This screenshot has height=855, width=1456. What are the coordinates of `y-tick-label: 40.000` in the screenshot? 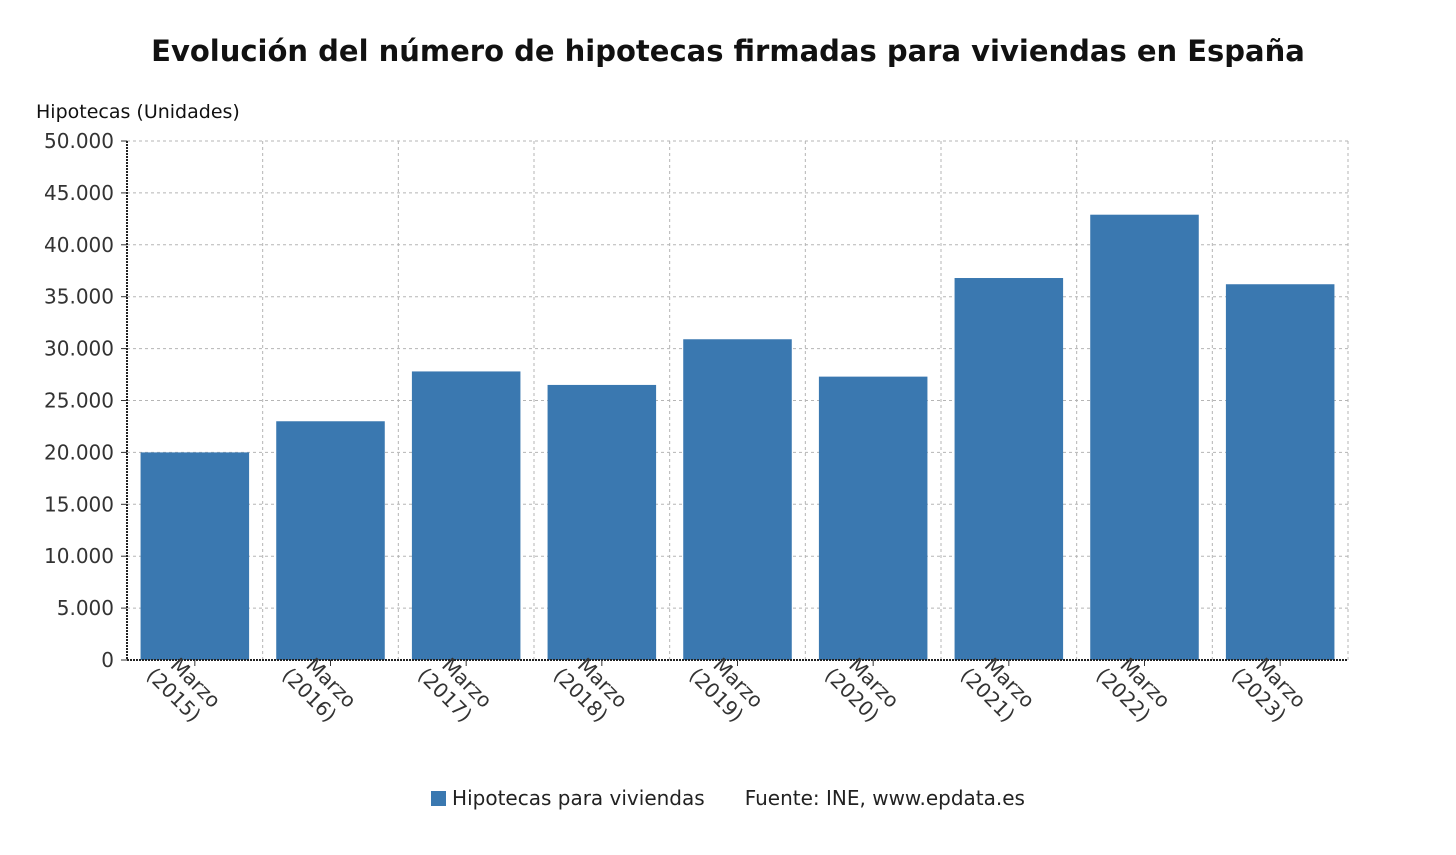 It's located at (79, 245).